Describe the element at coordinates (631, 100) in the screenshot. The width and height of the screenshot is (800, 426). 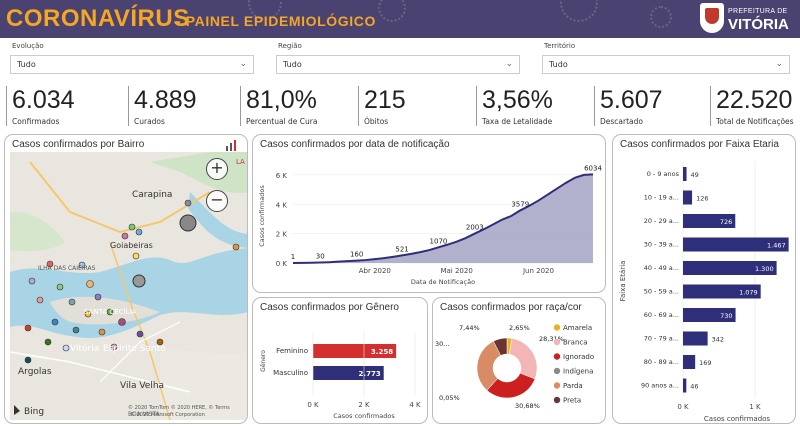
I see `kpi-value: 5.607` at that location.